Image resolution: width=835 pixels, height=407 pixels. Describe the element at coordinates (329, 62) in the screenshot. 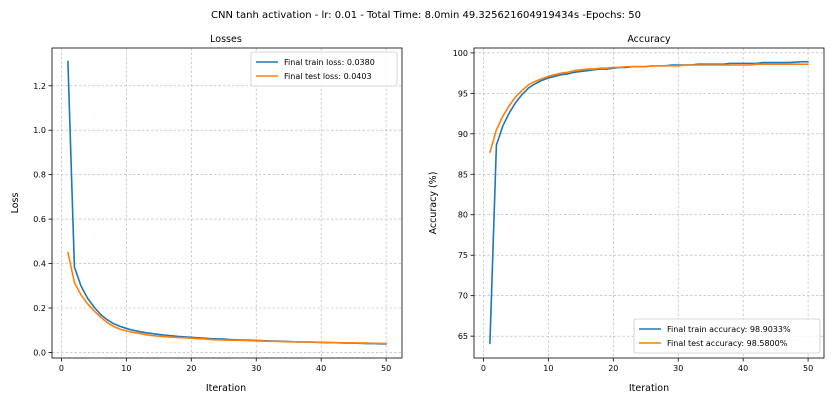

I see `losses-legend-label-train: Final train loss: 0.0380` at that location.